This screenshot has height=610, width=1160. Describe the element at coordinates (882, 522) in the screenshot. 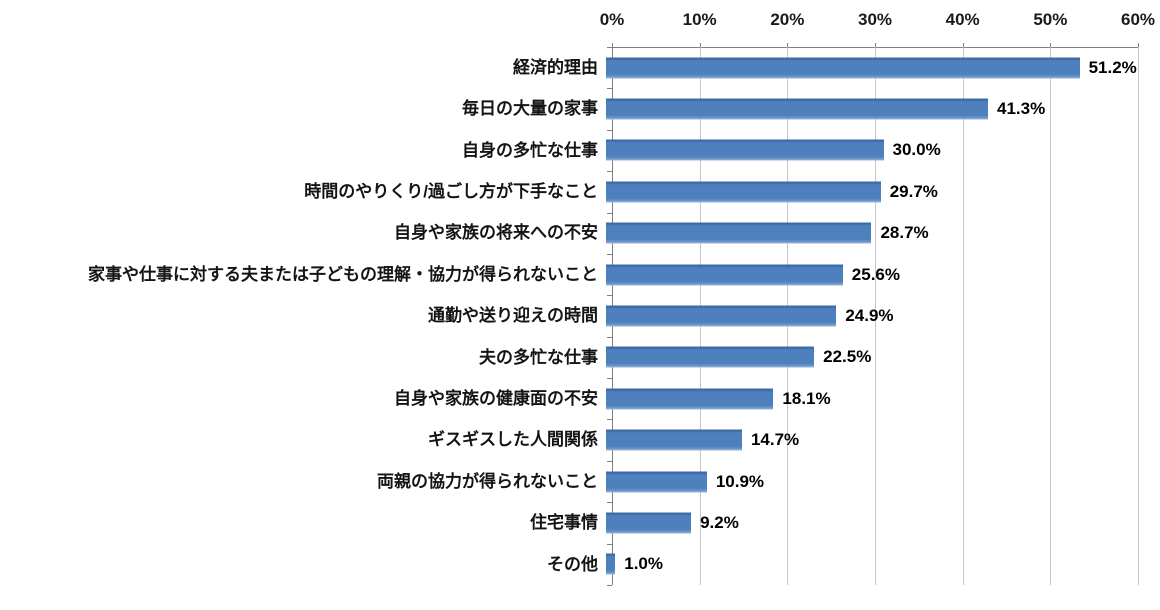

I see `bar-track: 9.2%` at that location.